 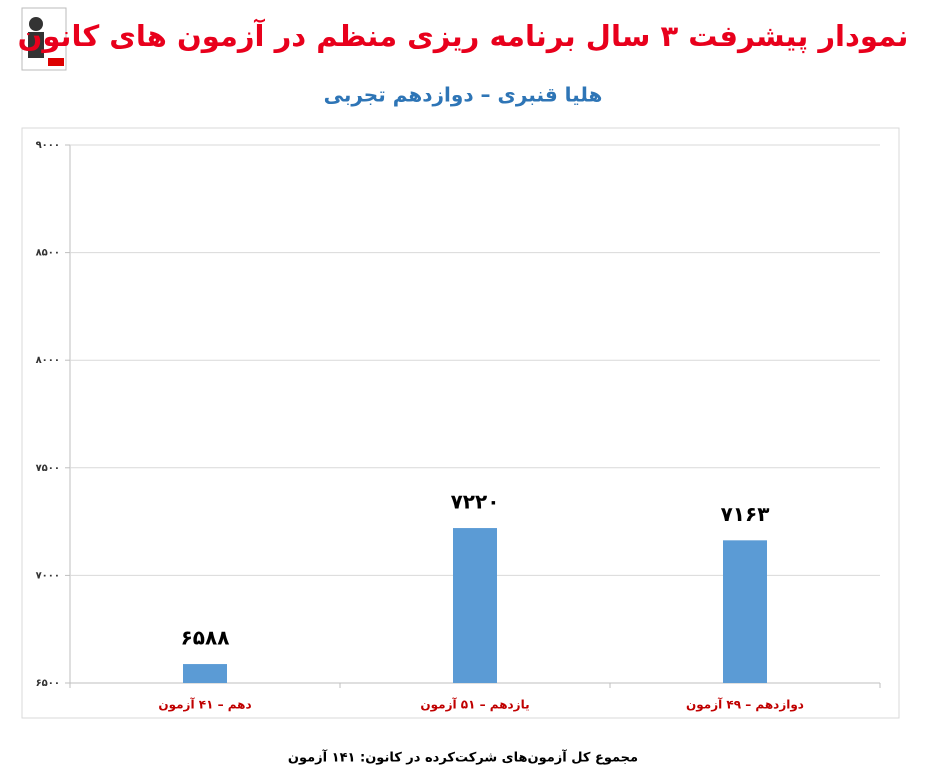 I want to click on value-label: ۷۱۶۳, so click(x=745, y=514).